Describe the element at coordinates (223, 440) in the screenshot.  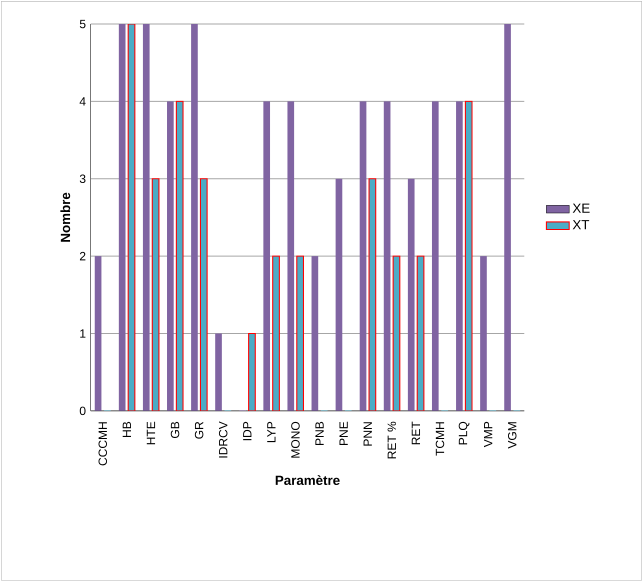
I see `x-tick-label: IDRCV` at that location.